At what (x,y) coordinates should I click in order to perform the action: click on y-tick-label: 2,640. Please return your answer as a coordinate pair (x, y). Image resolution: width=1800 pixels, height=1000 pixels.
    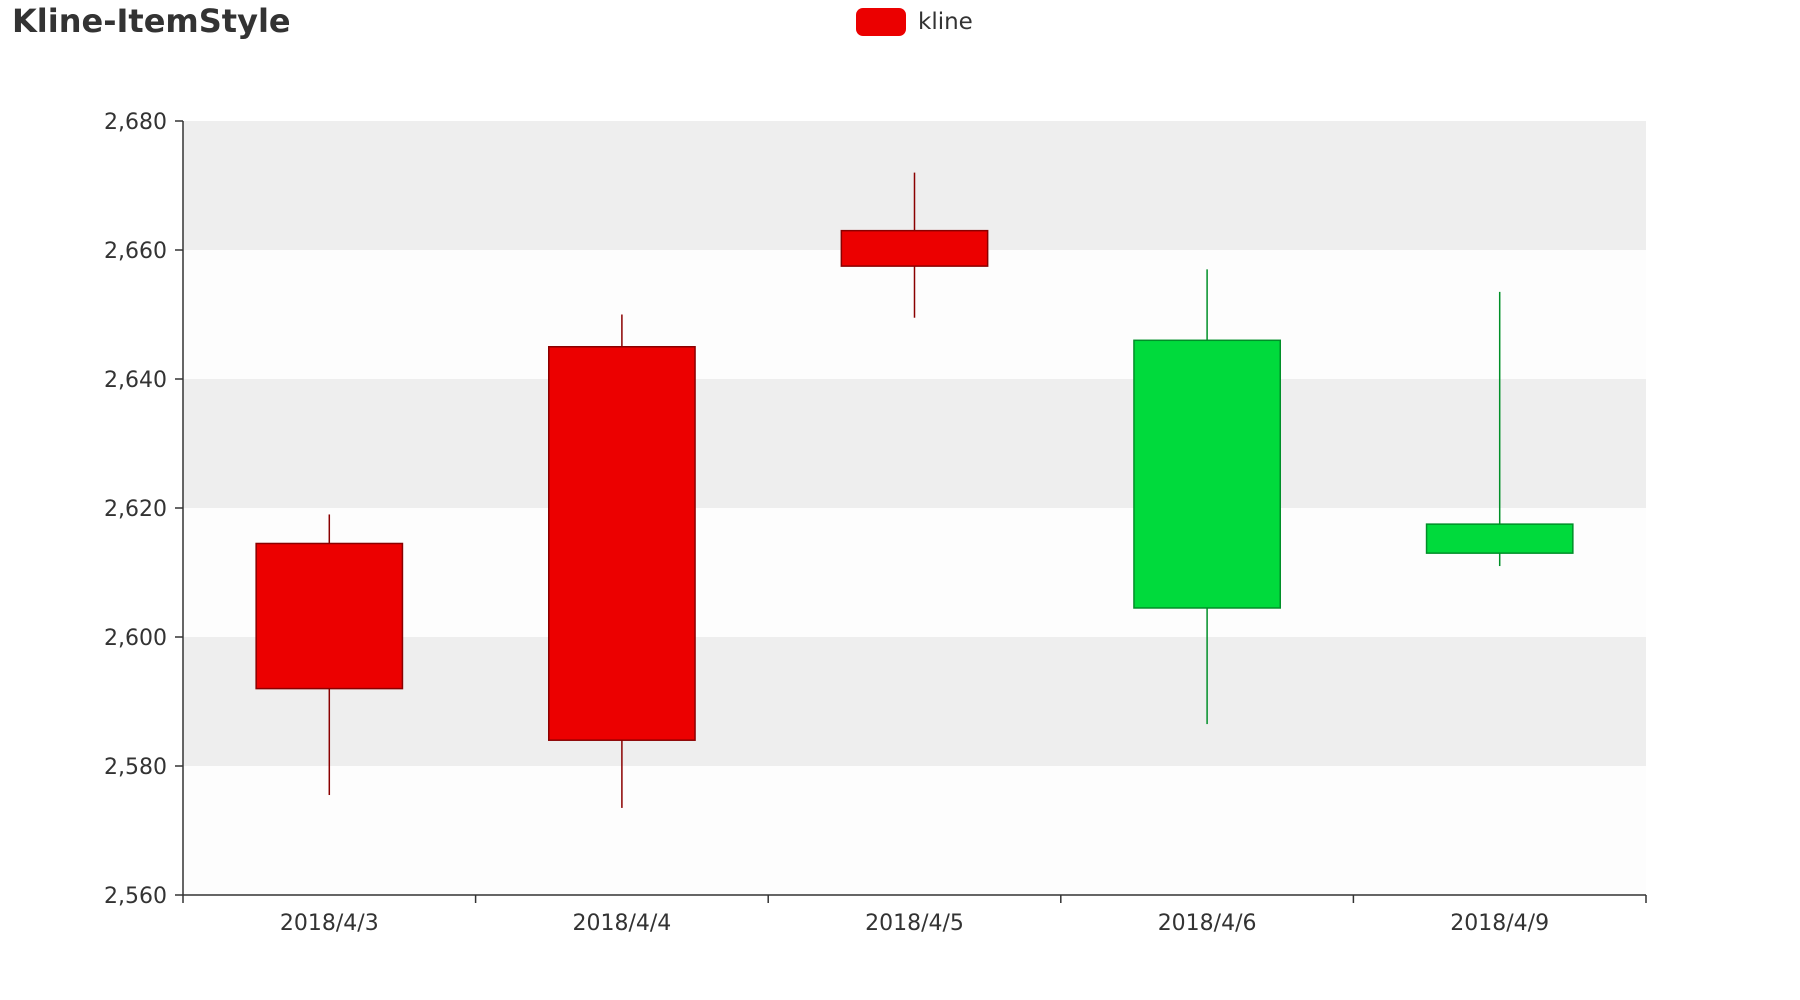
    Looking at the image, I should click on (135, 380).